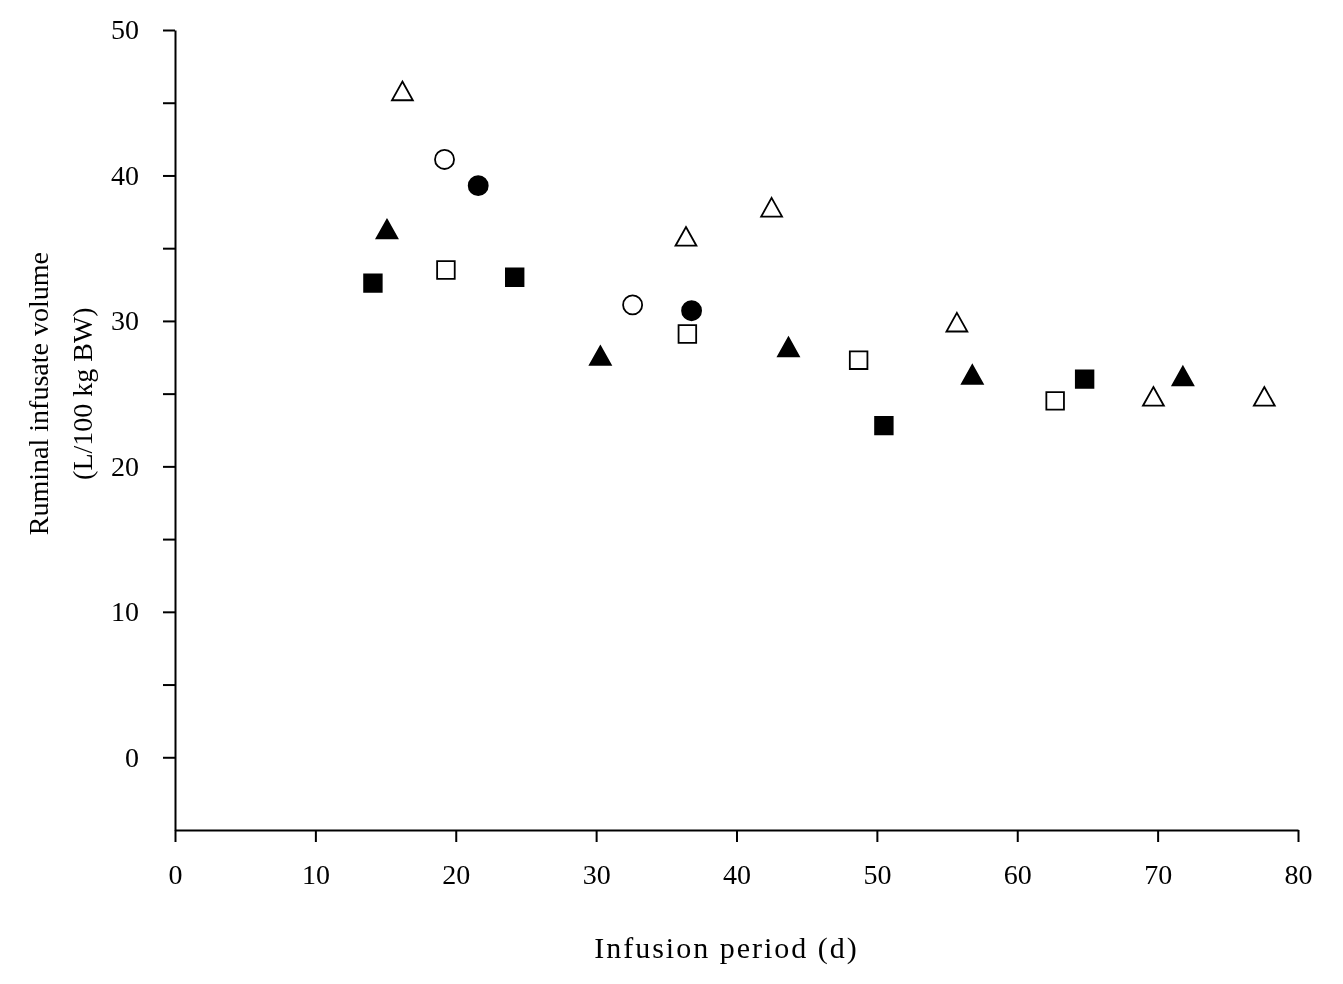  I want to click on x-tick-label: 10, so click(315, 874).